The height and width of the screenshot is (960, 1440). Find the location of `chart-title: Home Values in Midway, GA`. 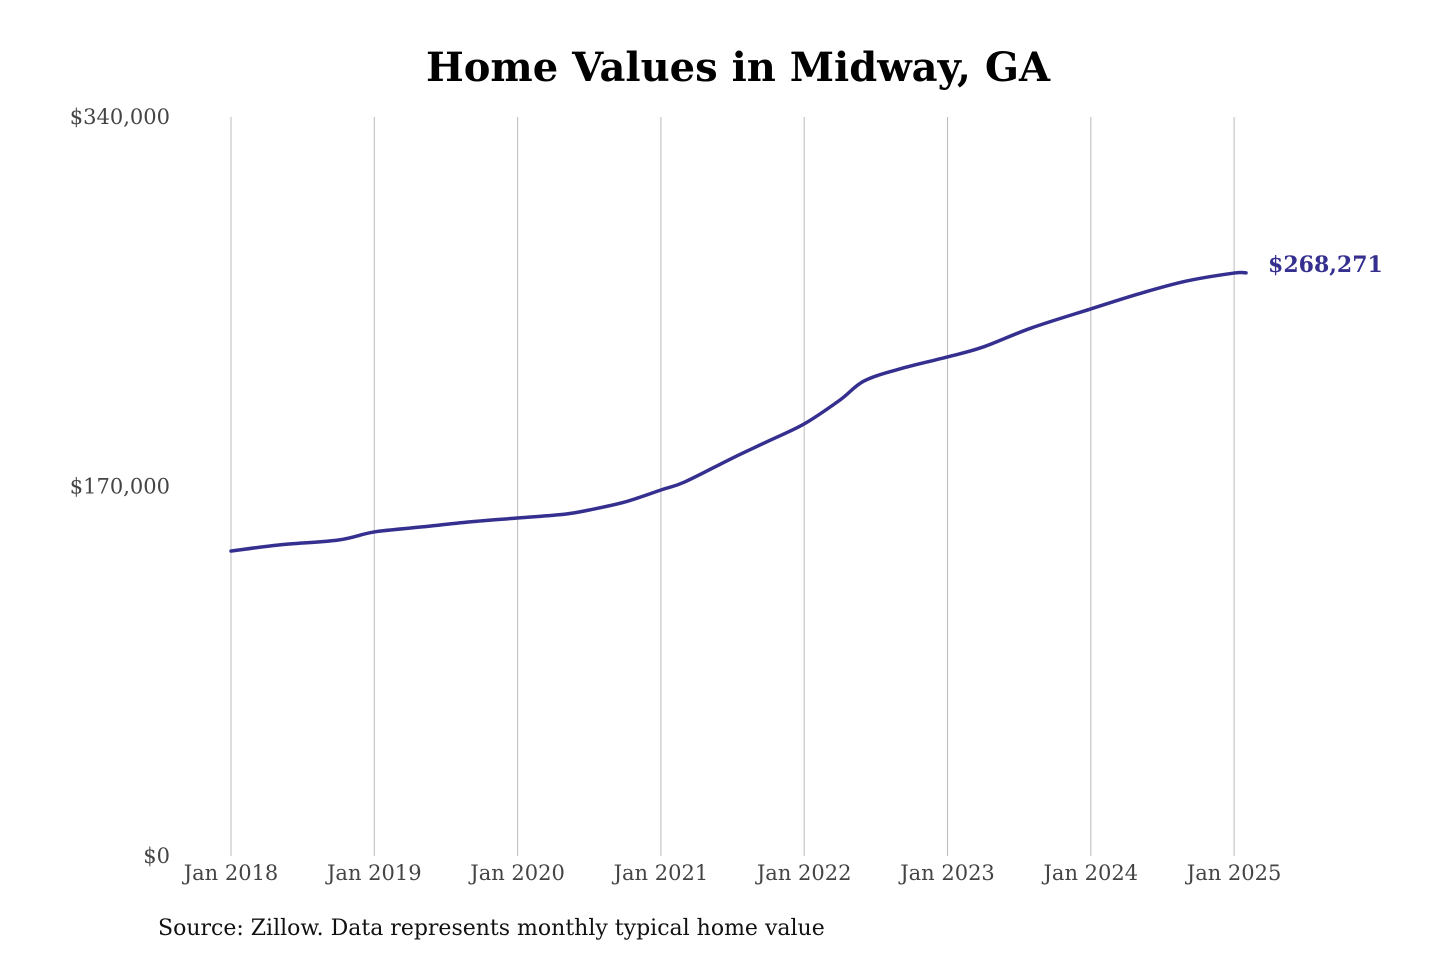

chart-title: Home Values in Midway, GA is located at coordinates (738, 67).